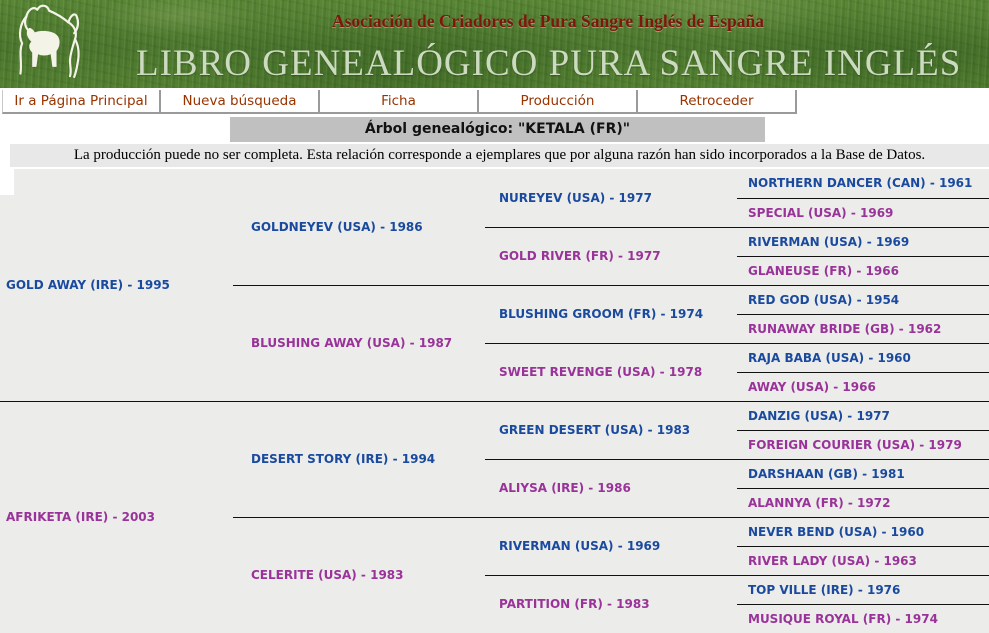 Image resolution: width=989 pixels, height=633 pixels. I want to click on horse-link: AFRIKETA (IRE) - 2003, so click(81, 517).